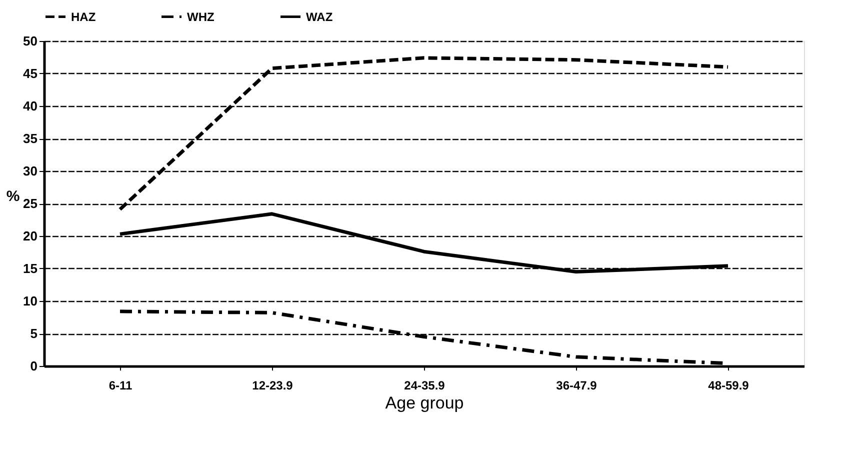 The image size is (853, 451). What do you see at coordinates (30, 171) in the screenshot?
I see `y-tick-label: 30` at bounding box center [30, 171].